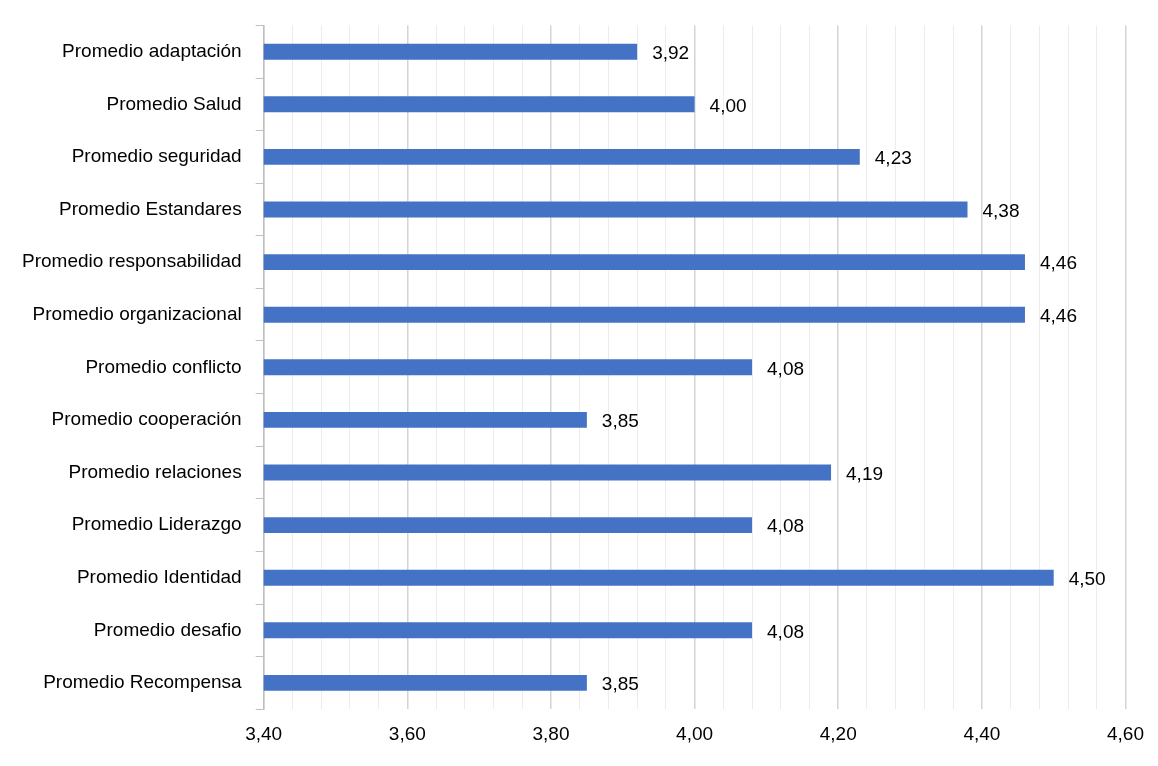  Describe the element at coordinates (150, 208) in the screenshot. I see `y-tick-label: Promedio Estandares` at that location.